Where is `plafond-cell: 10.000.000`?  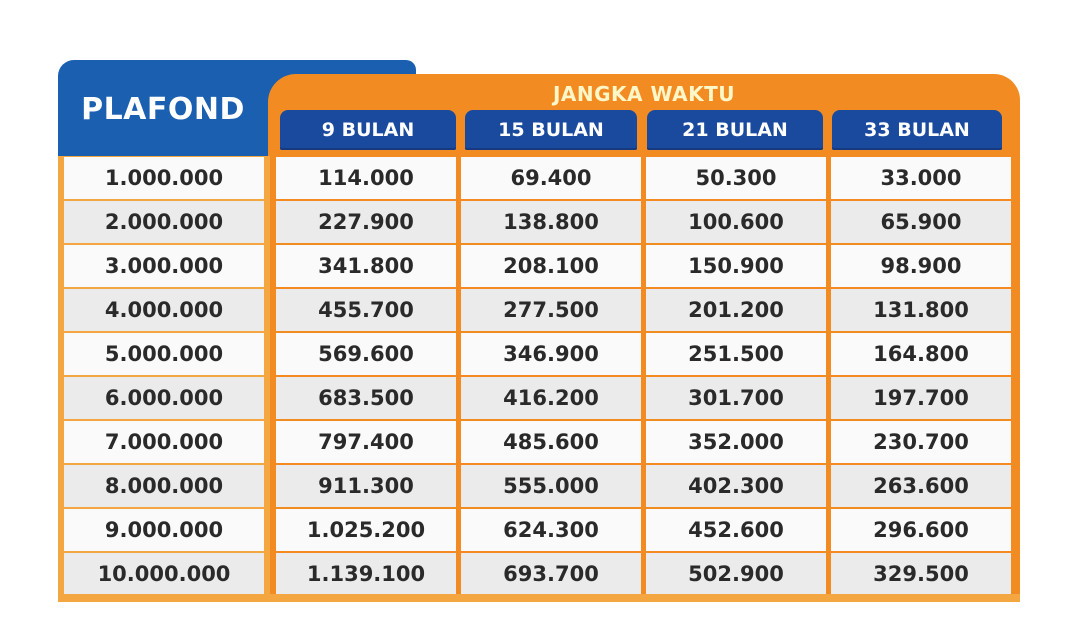 plafond-cell: 10.000.000 is located at coordinates (164, 574).